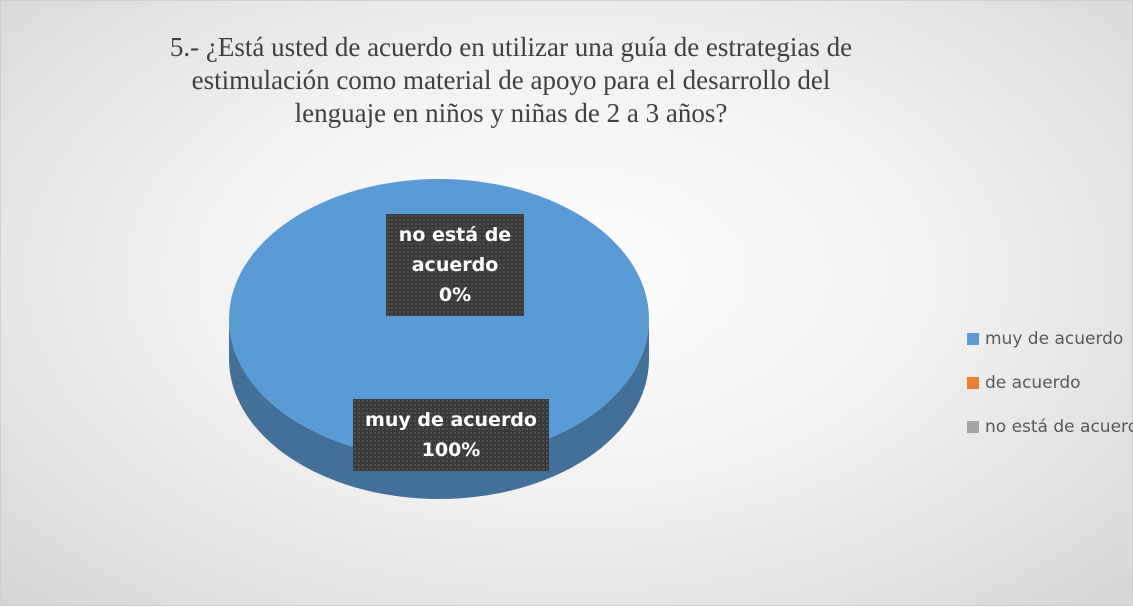 This screenshot has width=1133, height=607. I want to click on data-label: no está de acuerdo 0%, so click(455, 265).